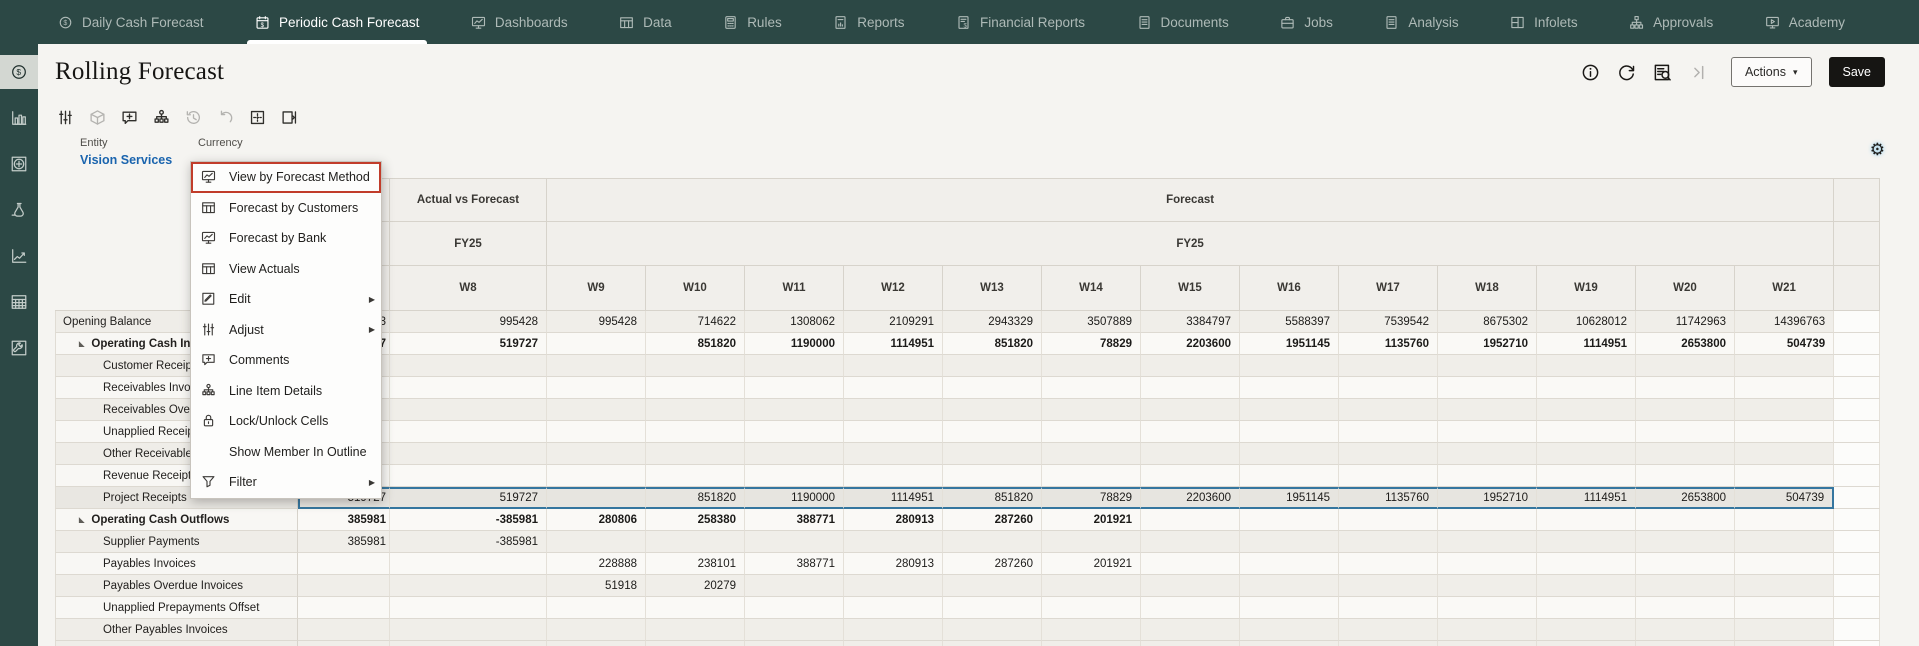 This screenshot has width=1919, height=646. What do you see at coordinates (1785, 322) in the screenshot?
I see `grid-cell: 14396763` at bounding box center [1785, 322].